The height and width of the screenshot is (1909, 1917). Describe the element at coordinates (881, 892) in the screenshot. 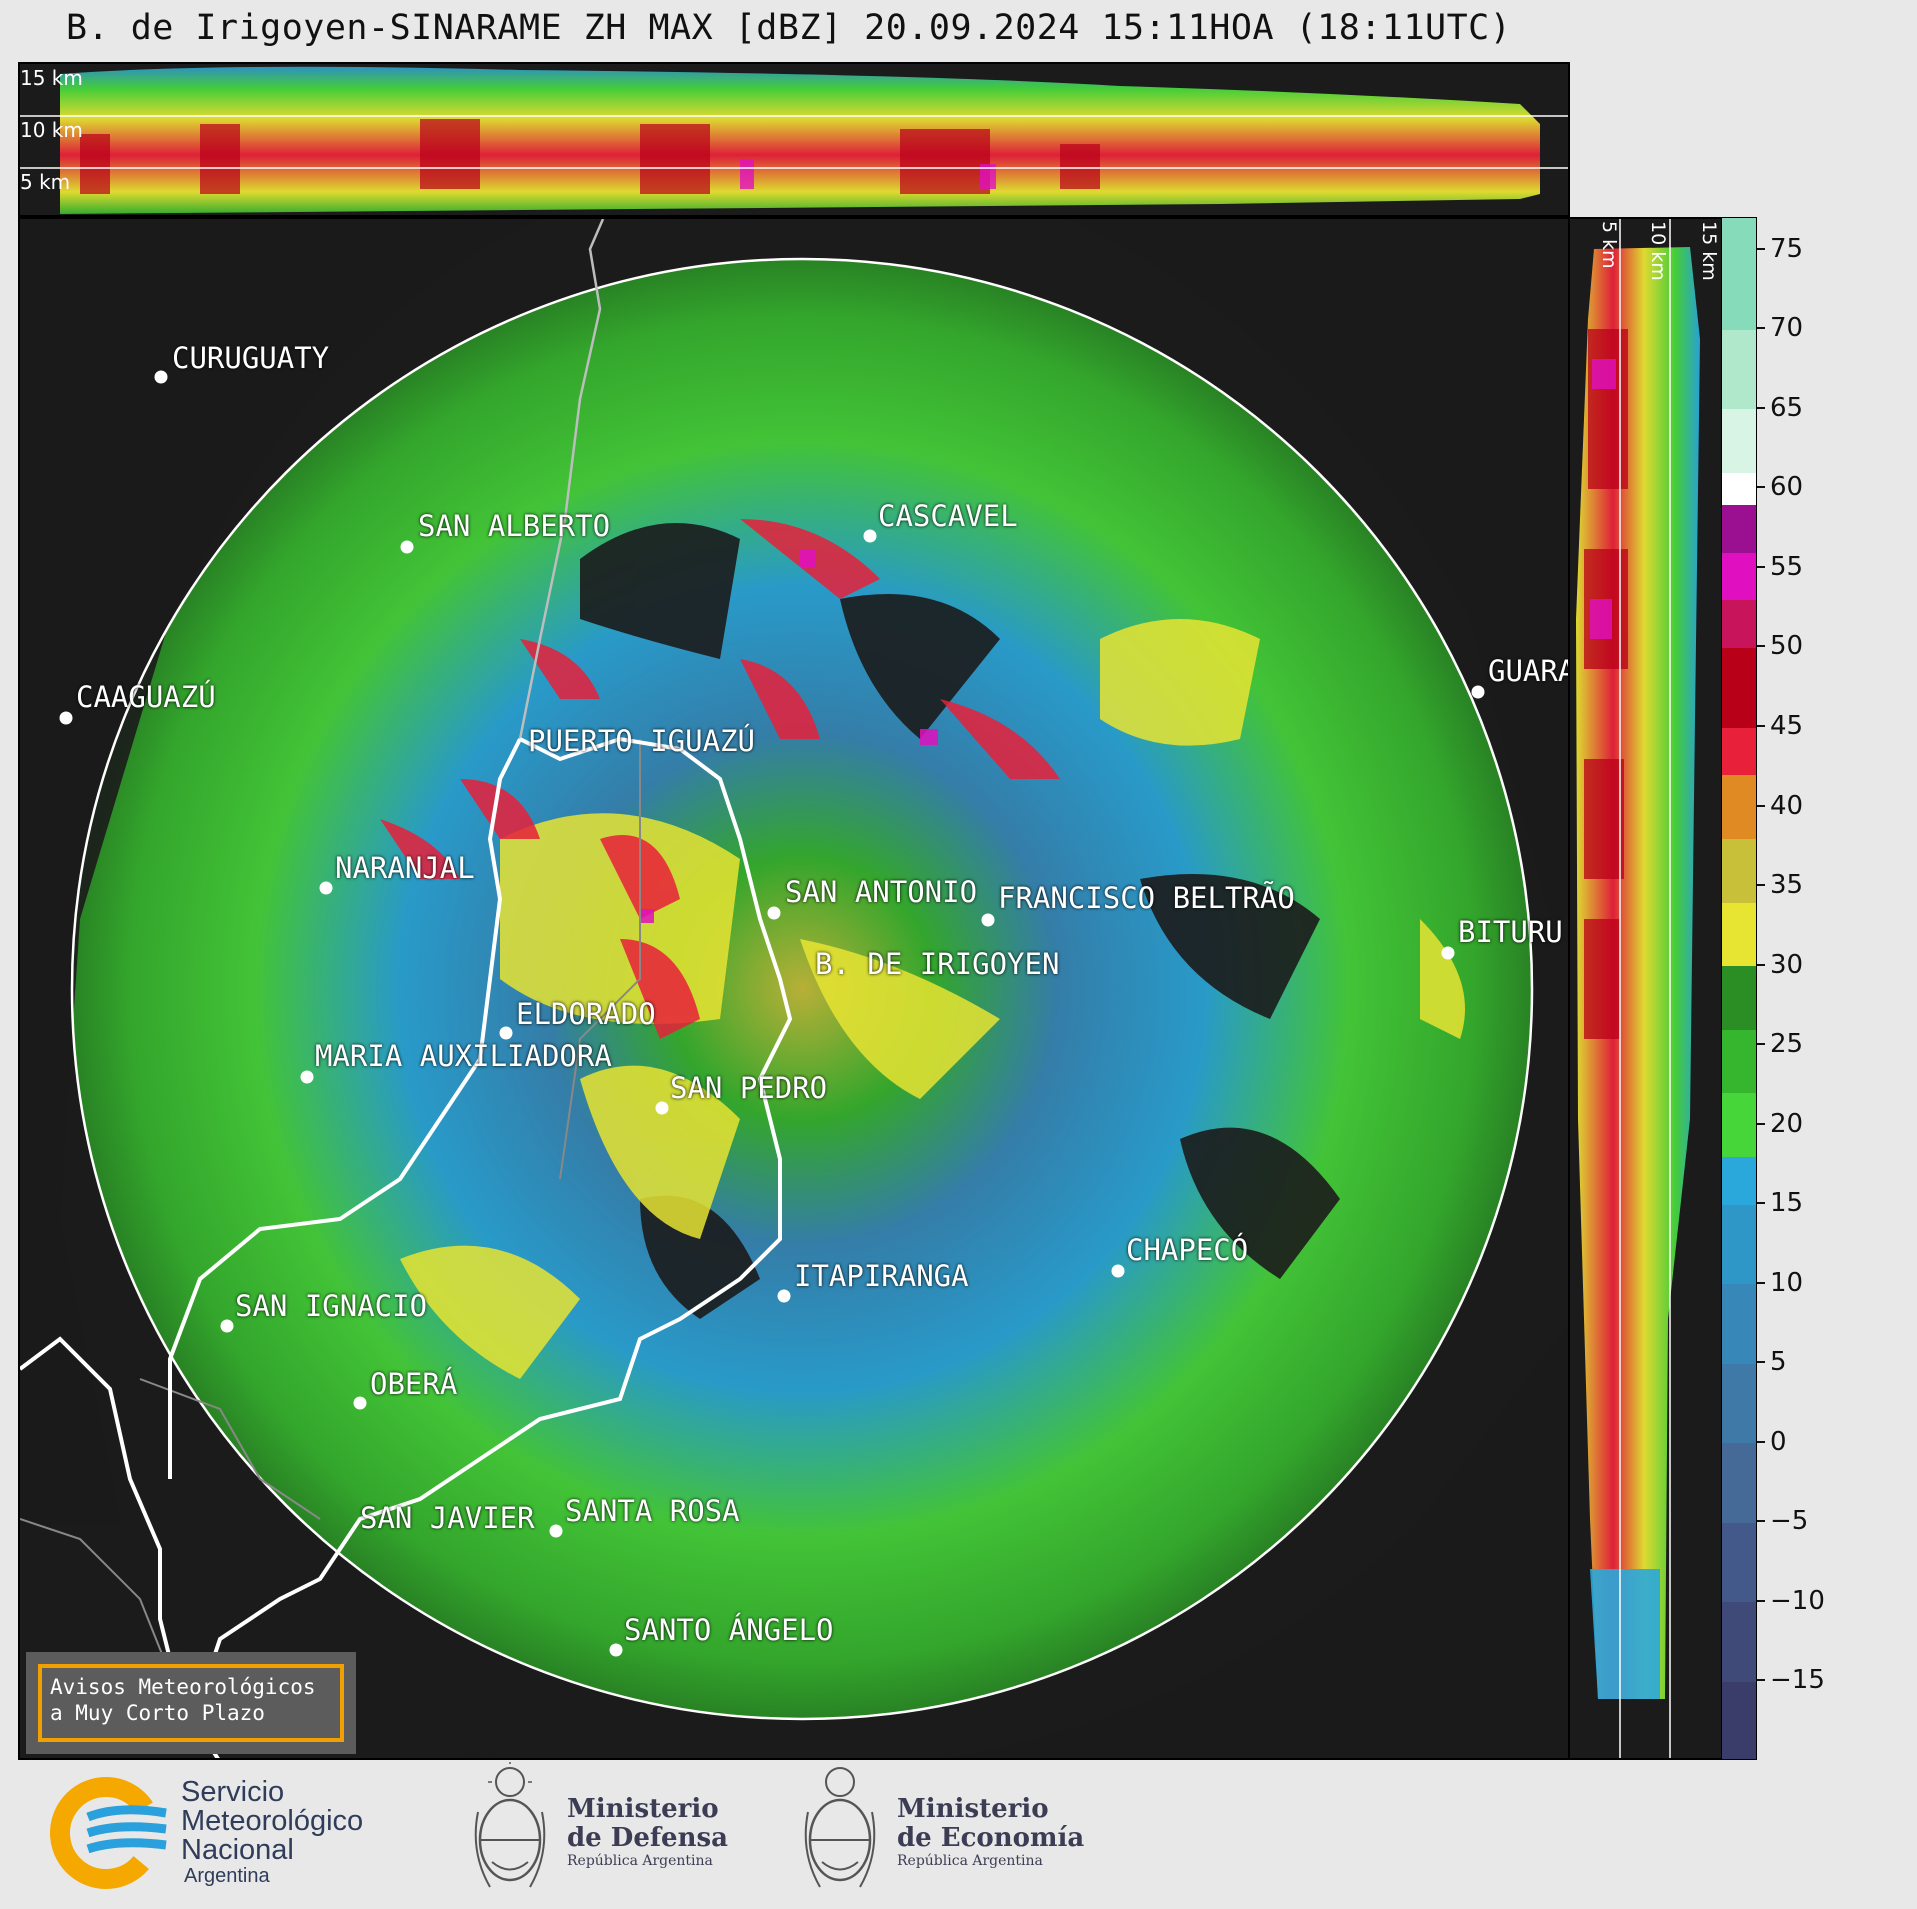

I see `city-label-san-antonio: SAN ANTONIO` at that location.